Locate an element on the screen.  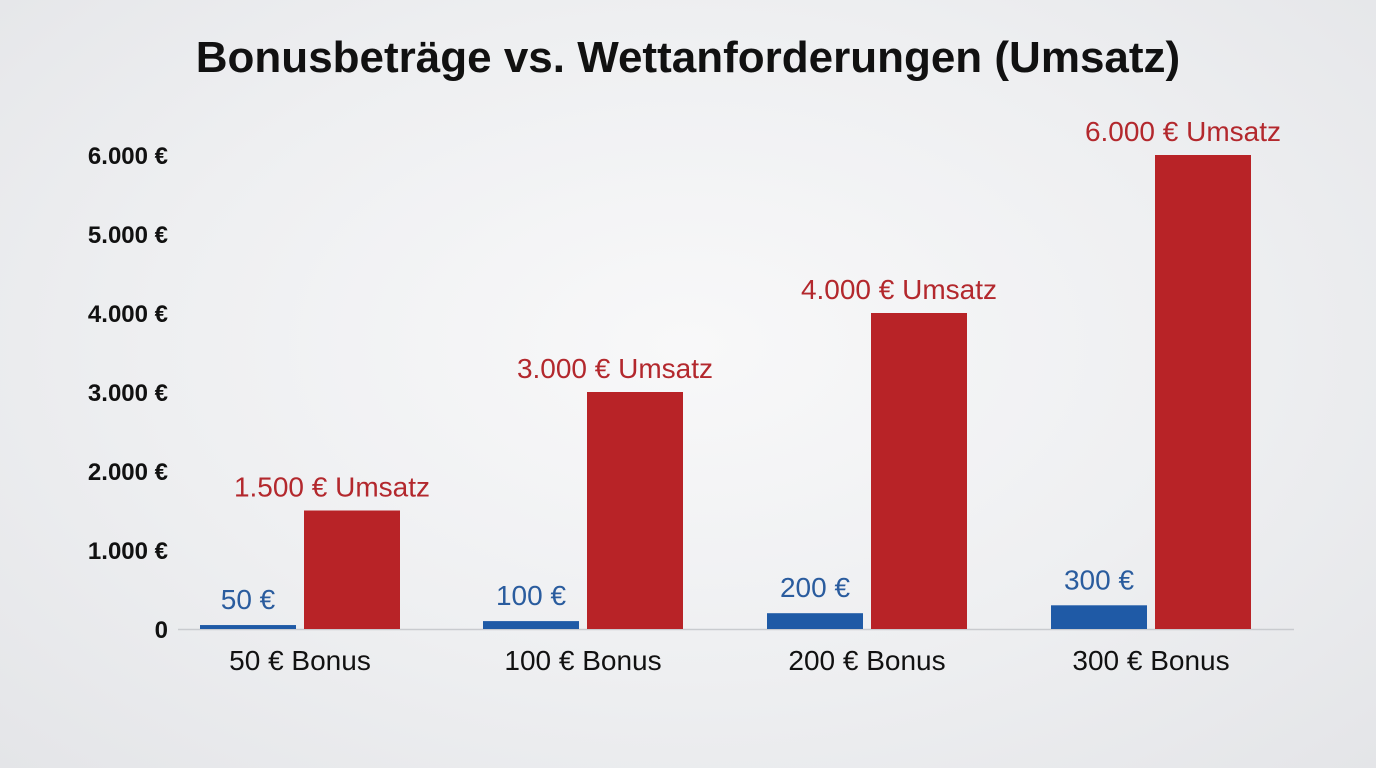
data-label-umsatz: 6.000 € Umsatz is located at coordinates (1183, 131).